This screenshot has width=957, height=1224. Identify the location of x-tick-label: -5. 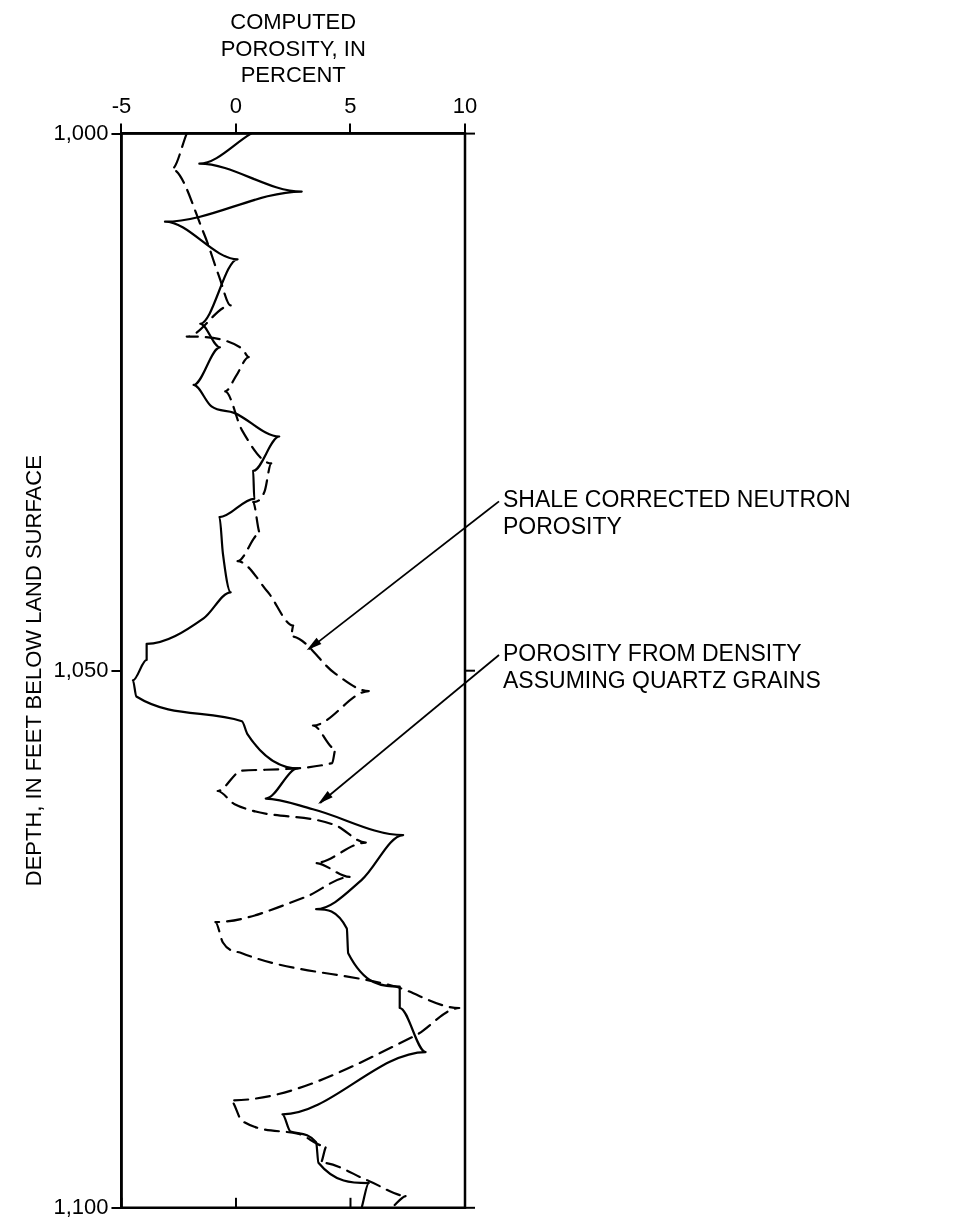
(121, 106).